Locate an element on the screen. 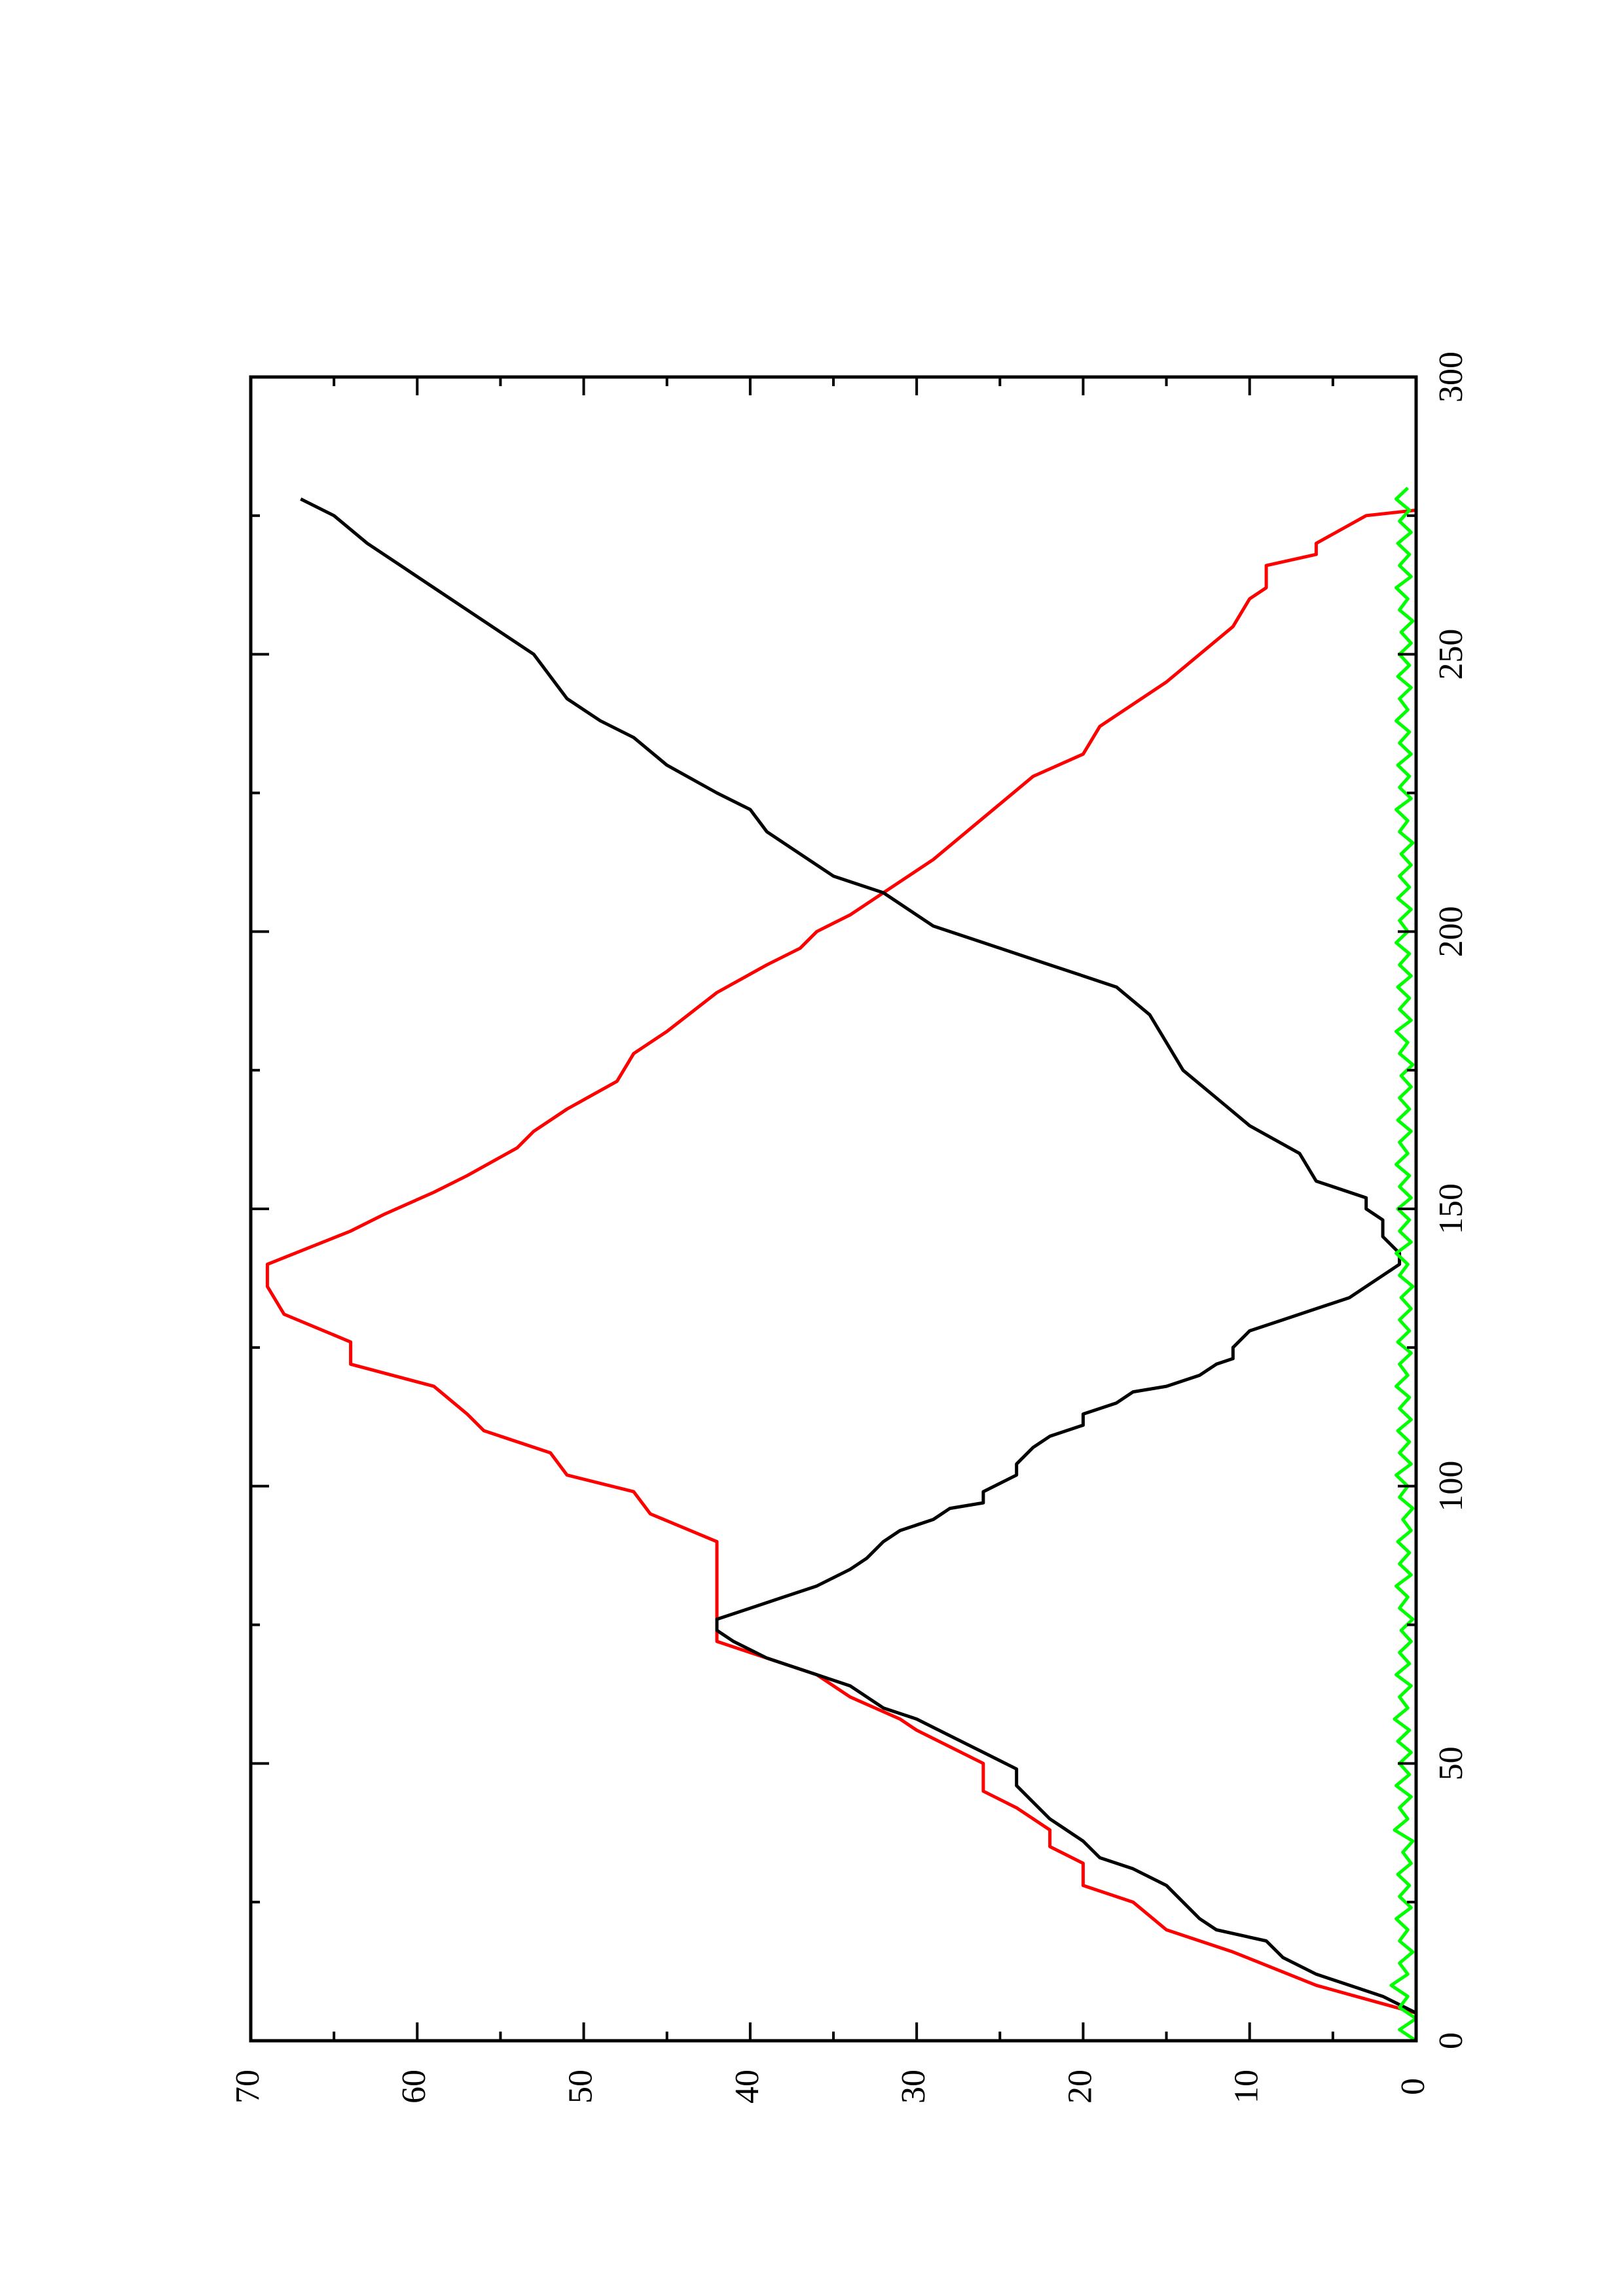 The width and height of the screenshot is (1623, 2296). x-tick-label: 250 is located at coordinates (1451, 654).